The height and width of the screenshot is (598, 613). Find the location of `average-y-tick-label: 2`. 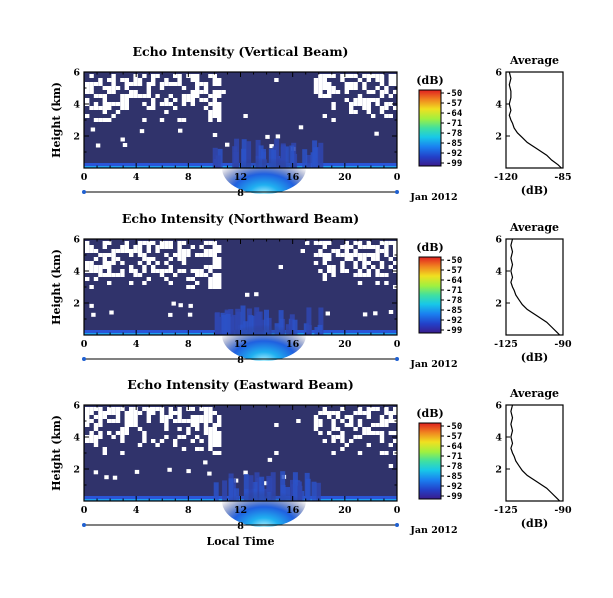

average-y-tick-label: 2 is located at coordinates (498, 470).